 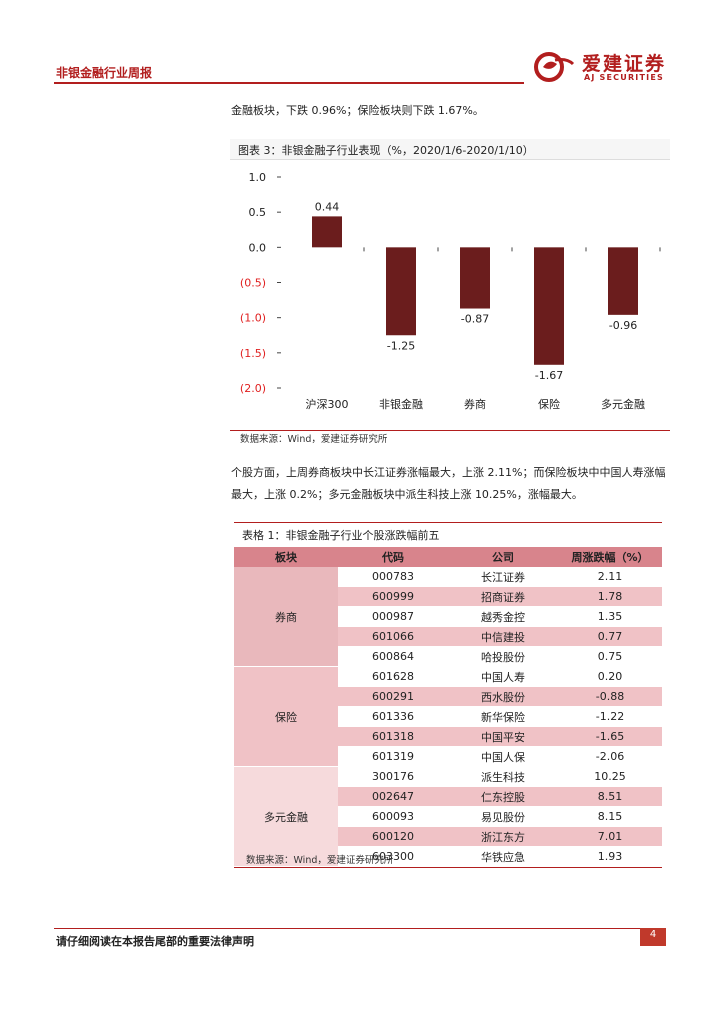 I want to click on company-cell: 中信建投, so click(x=503, y=636).